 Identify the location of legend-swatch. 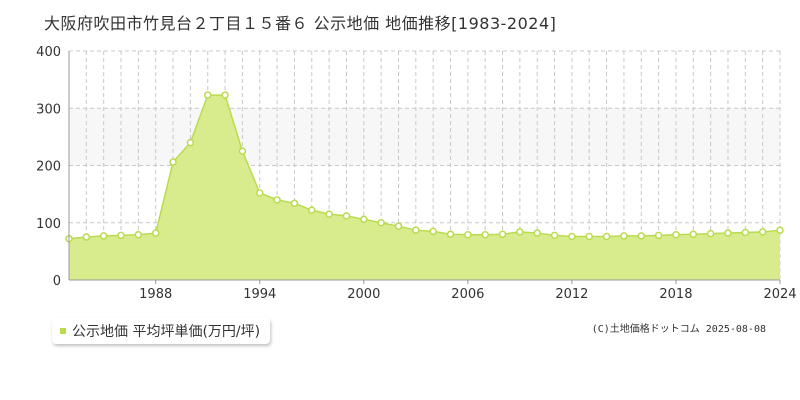
(63, 331).